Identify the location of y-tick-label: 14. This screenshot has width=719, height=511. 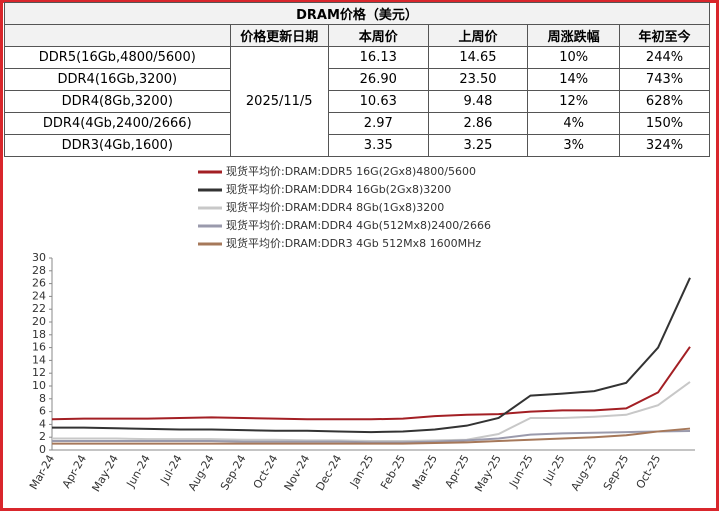
(39, 359).